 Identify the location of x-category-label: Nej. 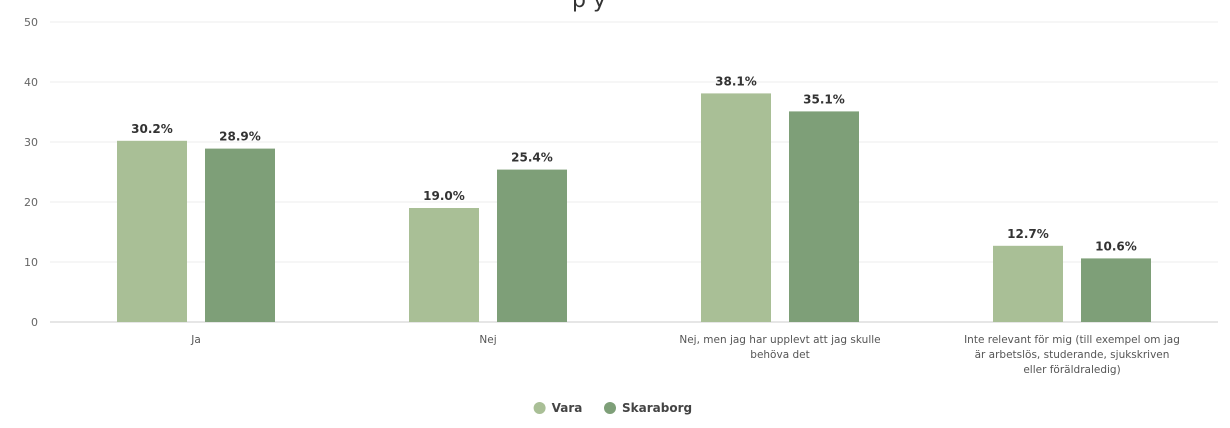
(487, 340).